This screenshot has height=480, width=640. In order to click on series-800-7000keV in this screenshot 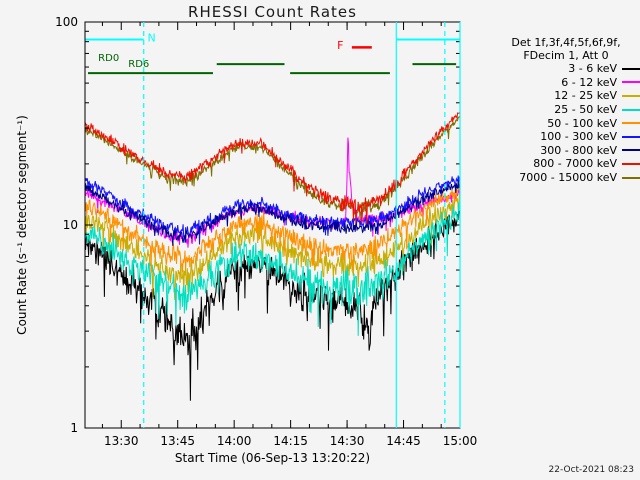, I will do `click(272, 168)`.